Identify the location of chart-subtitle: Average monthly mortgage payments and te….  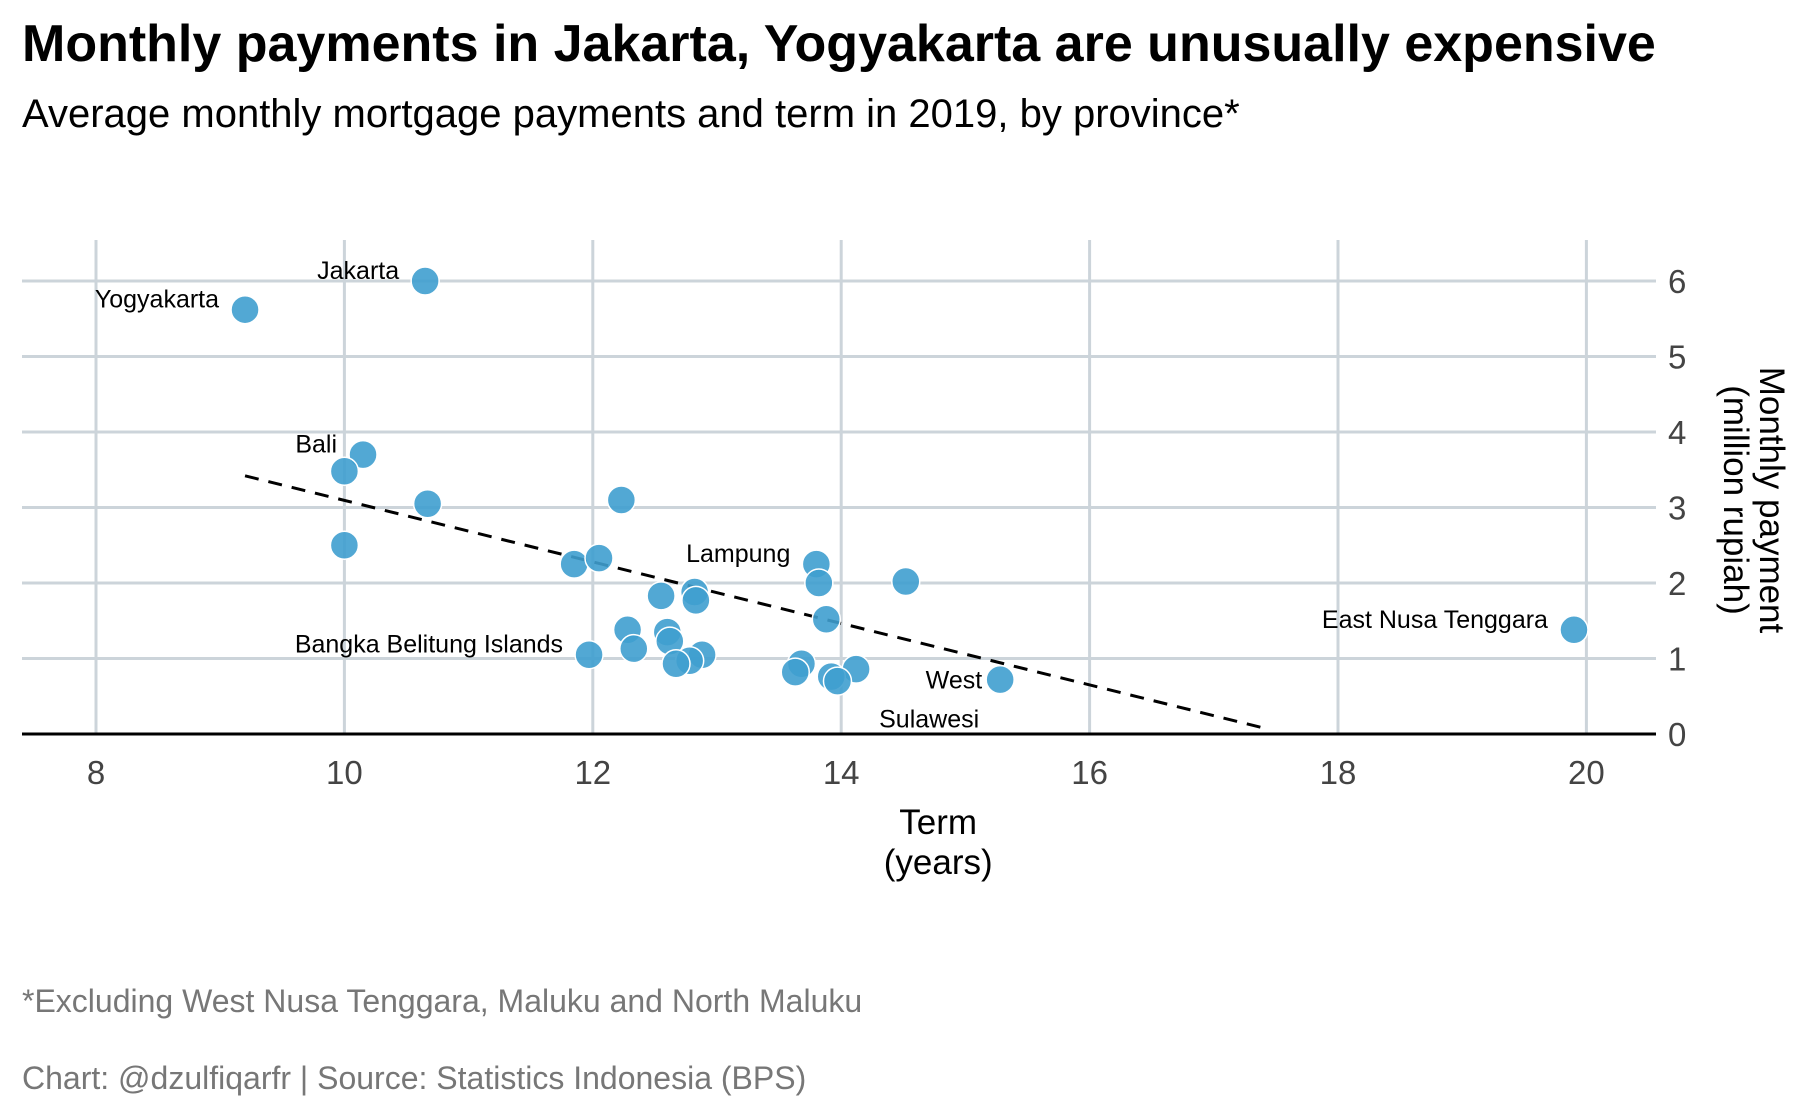
(631, 114).